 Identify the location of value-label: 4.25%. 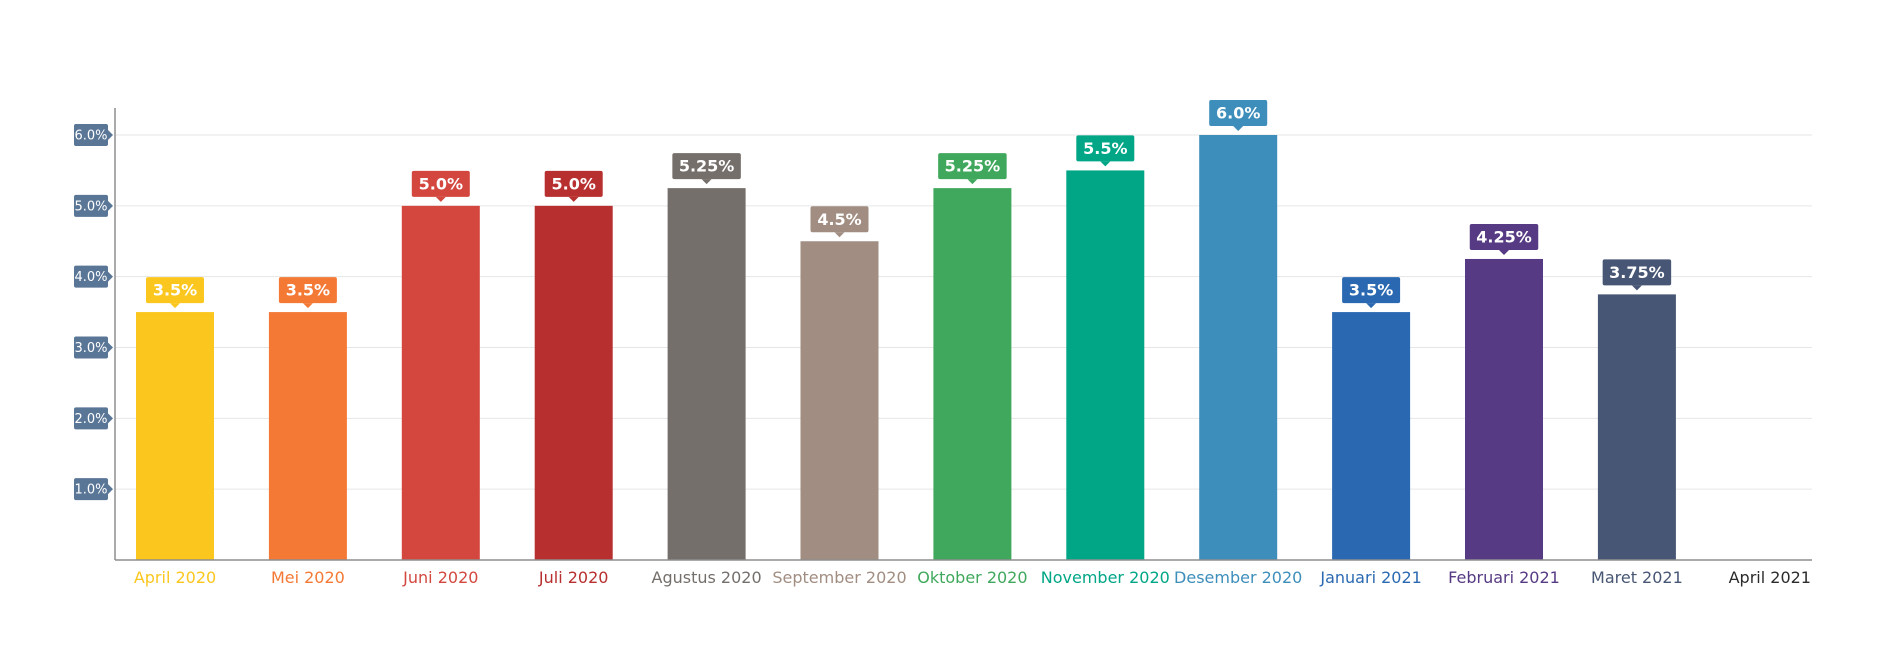
(1504, 239).